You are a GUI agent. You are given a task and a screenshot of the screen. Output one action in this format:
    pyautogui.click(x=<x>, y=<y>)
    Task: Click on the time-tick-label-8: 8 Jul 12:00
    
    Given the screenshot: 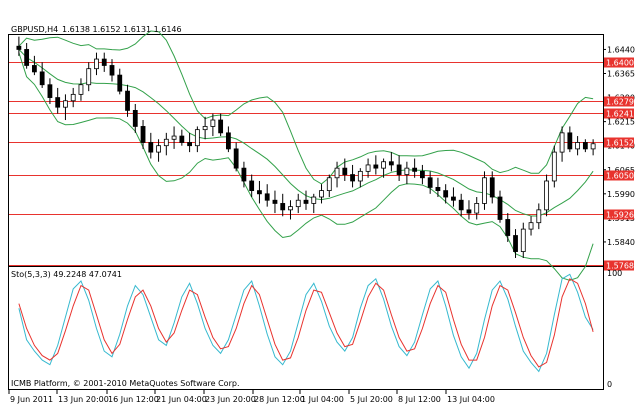 What is the action you would take?
    pyautogui.click(x=419, y=399)
    